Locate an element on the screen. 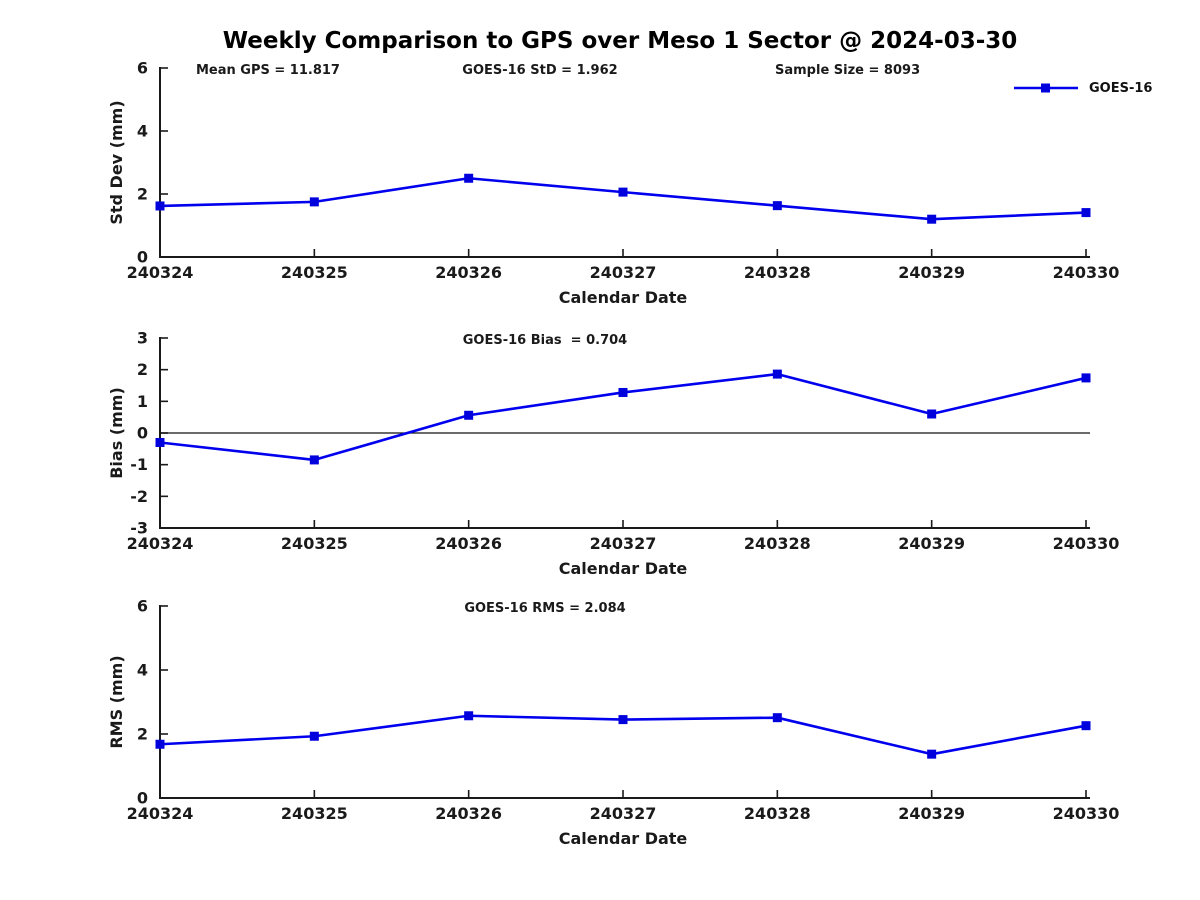  plot-annotation: Mean GPS = 11.817 is located at coordinates (268, 70).